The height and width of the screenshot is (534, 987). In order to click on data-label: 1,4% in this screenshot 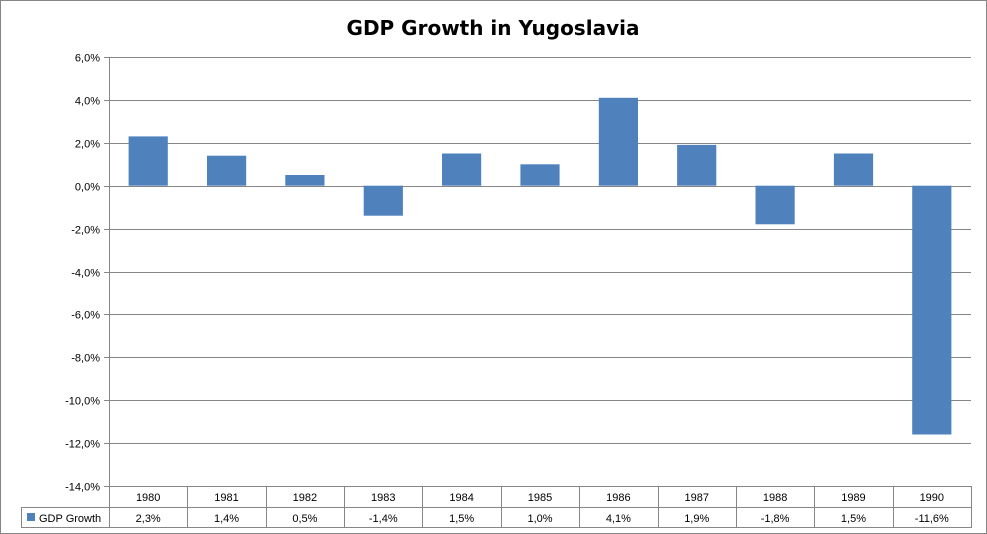, I will do `click(226, 519)`.